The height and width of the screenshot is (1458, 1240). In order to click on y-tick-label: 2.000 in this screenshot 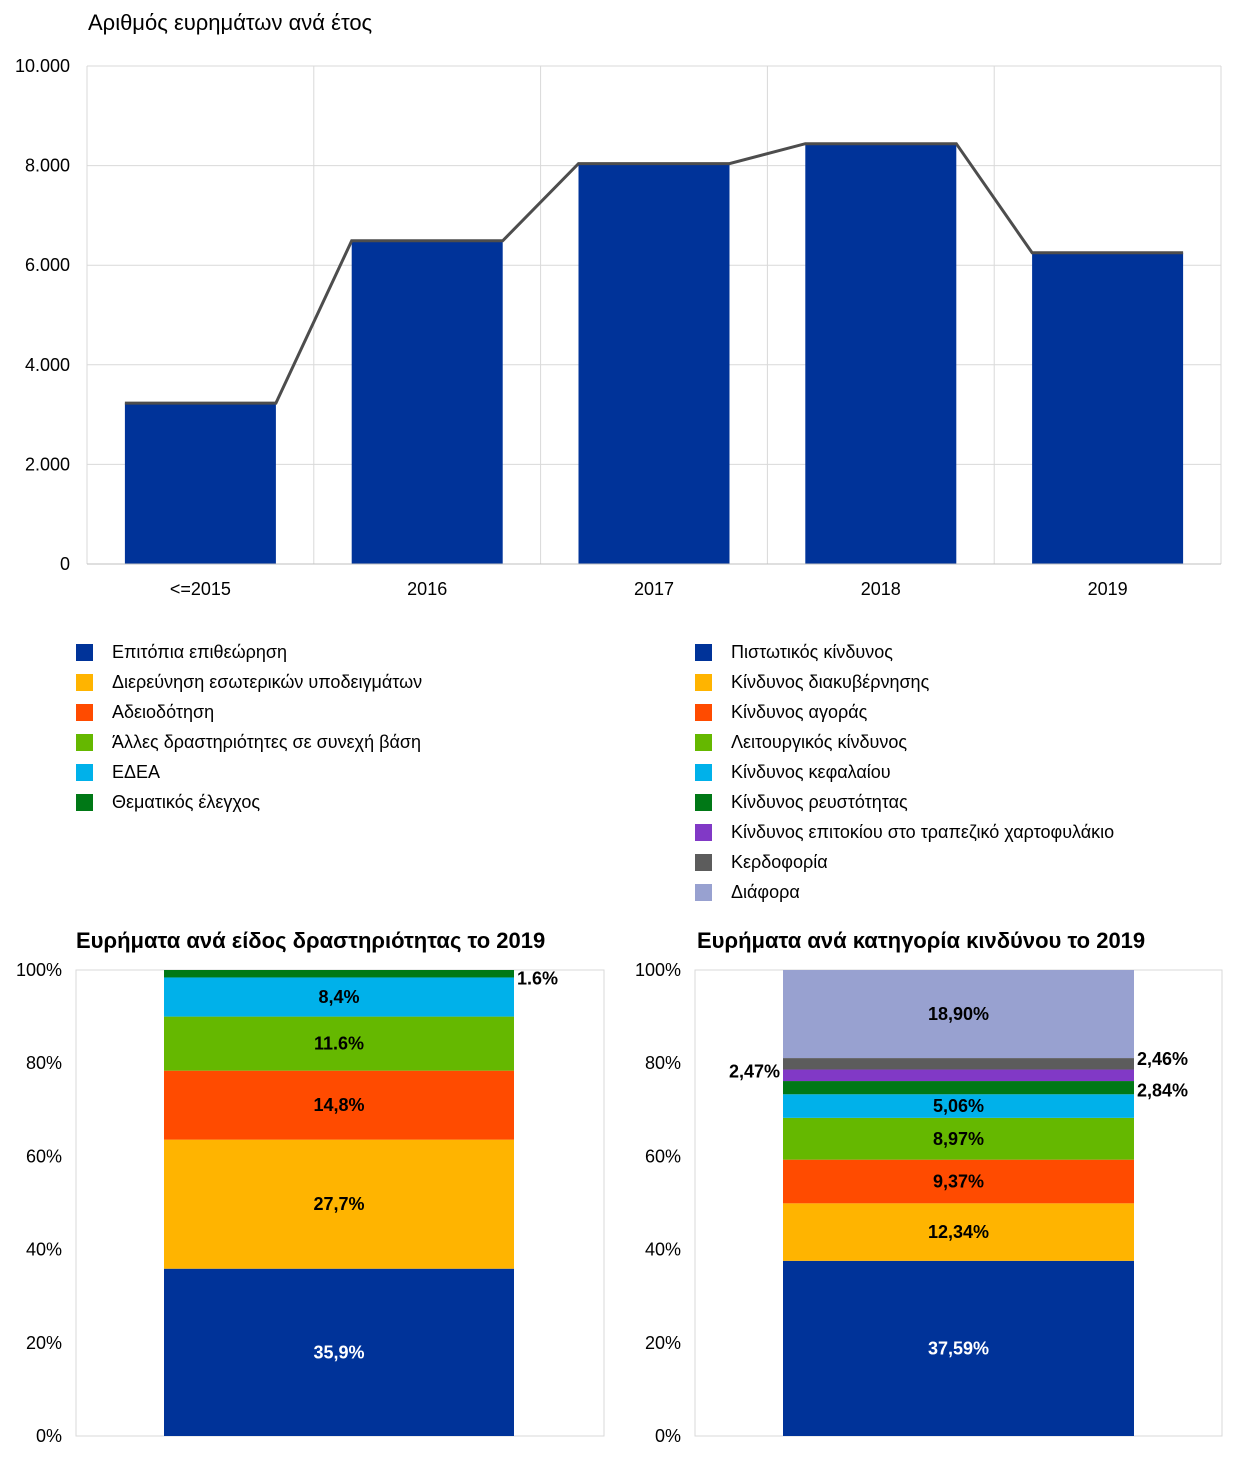, I will do `click(47, 464)`.